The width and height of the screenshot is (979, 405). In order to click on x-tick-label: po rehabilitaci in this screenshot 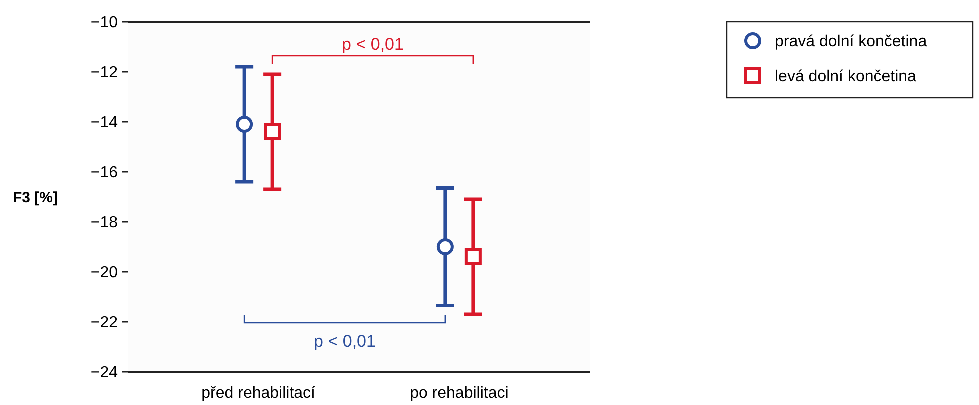, I will do `click(459, 393)`.